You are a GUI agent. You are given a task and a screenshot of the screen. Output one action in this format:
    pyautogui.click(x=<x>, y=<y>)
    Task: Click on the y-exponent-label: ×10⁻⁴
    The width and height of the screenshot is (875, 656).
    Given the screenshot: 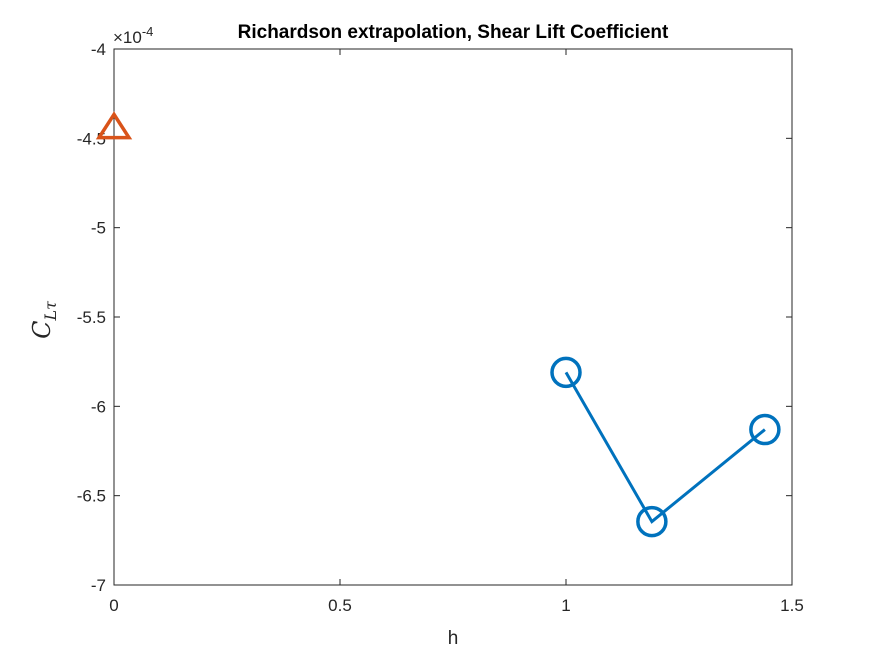 What is the action you would take?
    pyautogui.click(x=133, y=35)
    